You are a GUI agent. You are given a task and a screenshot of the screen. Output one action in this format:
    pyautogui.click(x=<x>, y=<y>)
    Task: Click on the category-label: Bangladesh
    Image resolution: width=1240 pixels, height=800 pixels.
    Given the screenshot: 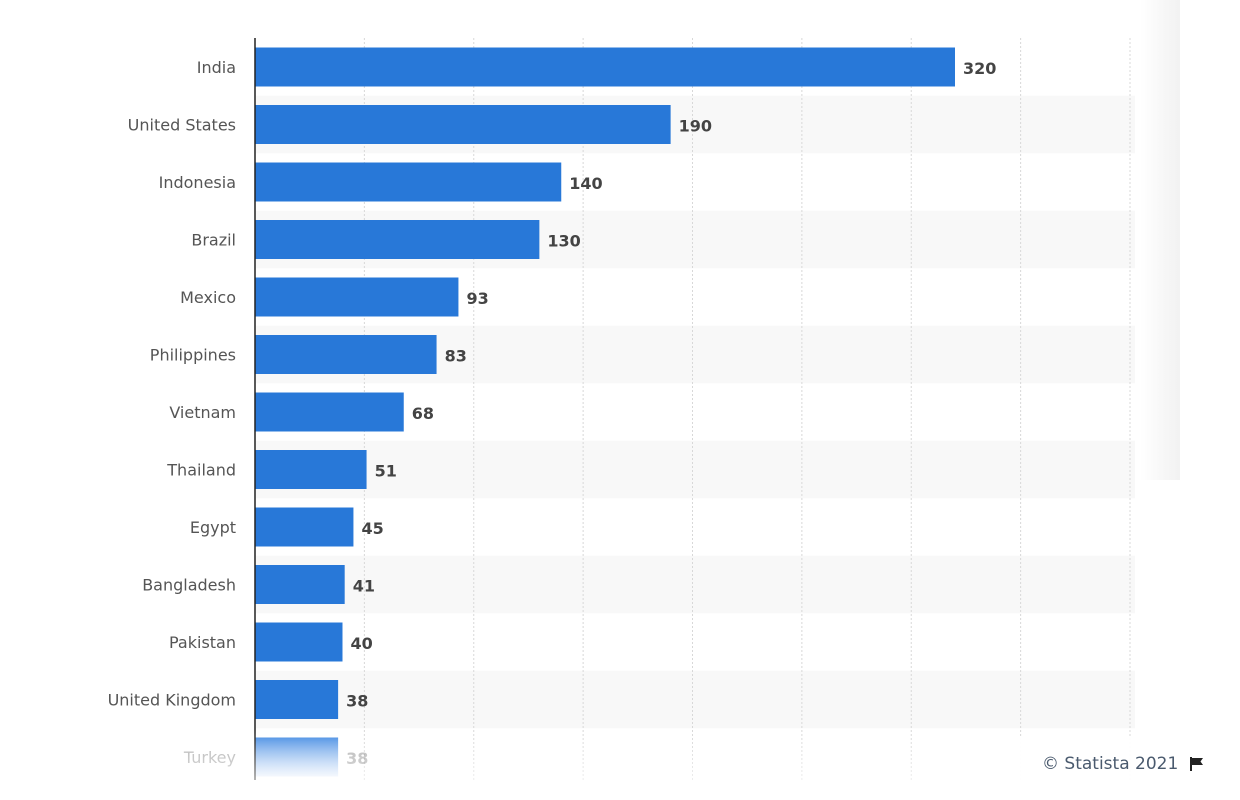 What is the action you would take?
    pyautogui.click(x=189, y=585)
    